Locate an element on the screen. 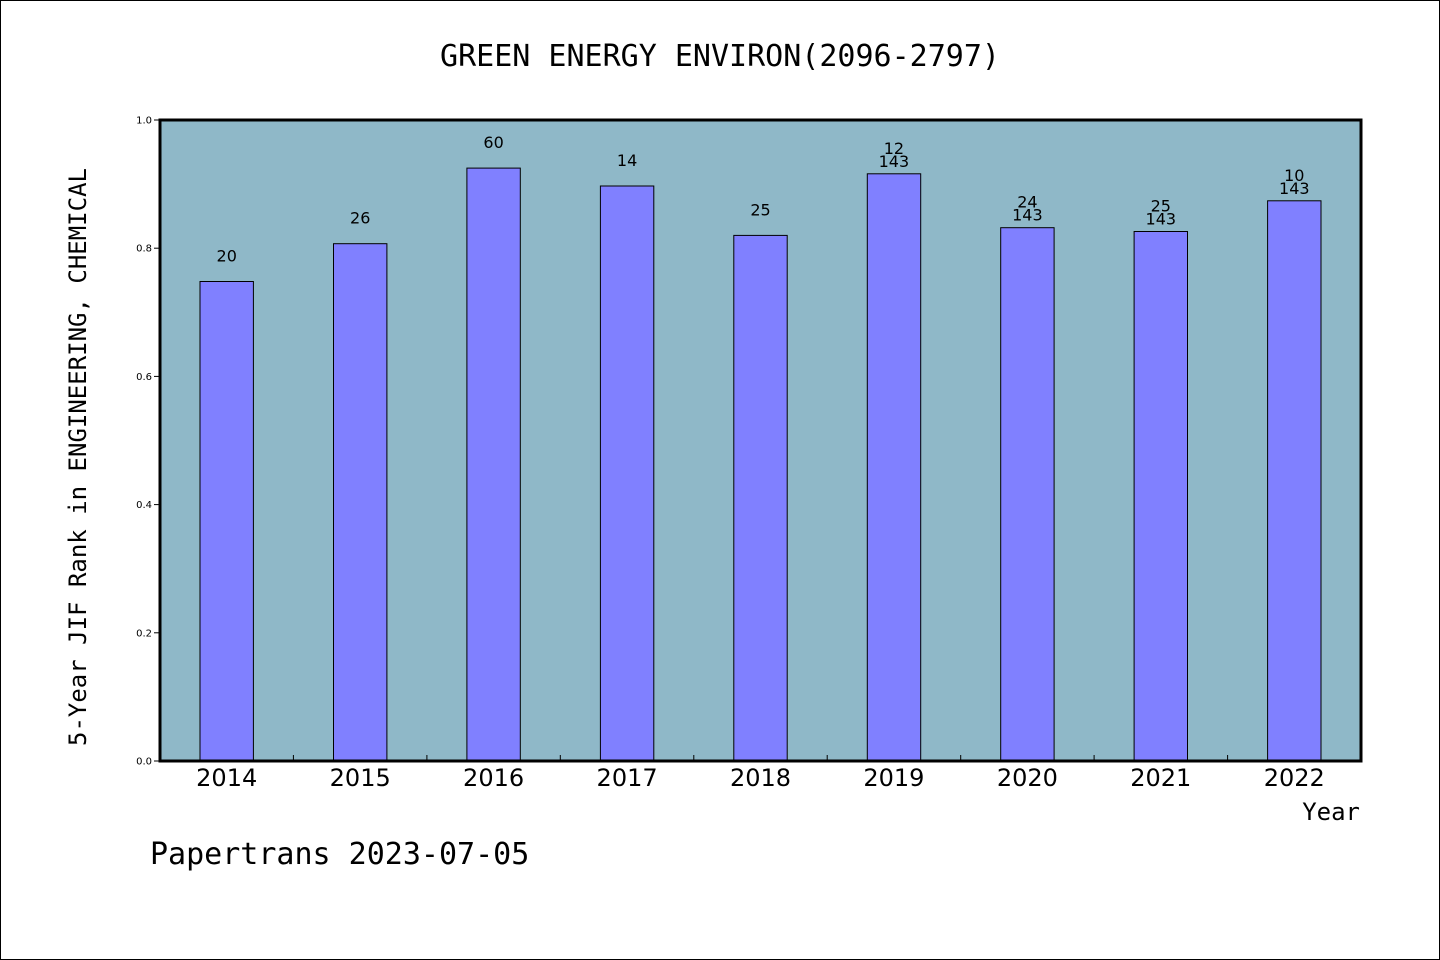 This screenshot has width=1440, height=960. y-tick-label: 0.6 is located at coordinates (144, 377).